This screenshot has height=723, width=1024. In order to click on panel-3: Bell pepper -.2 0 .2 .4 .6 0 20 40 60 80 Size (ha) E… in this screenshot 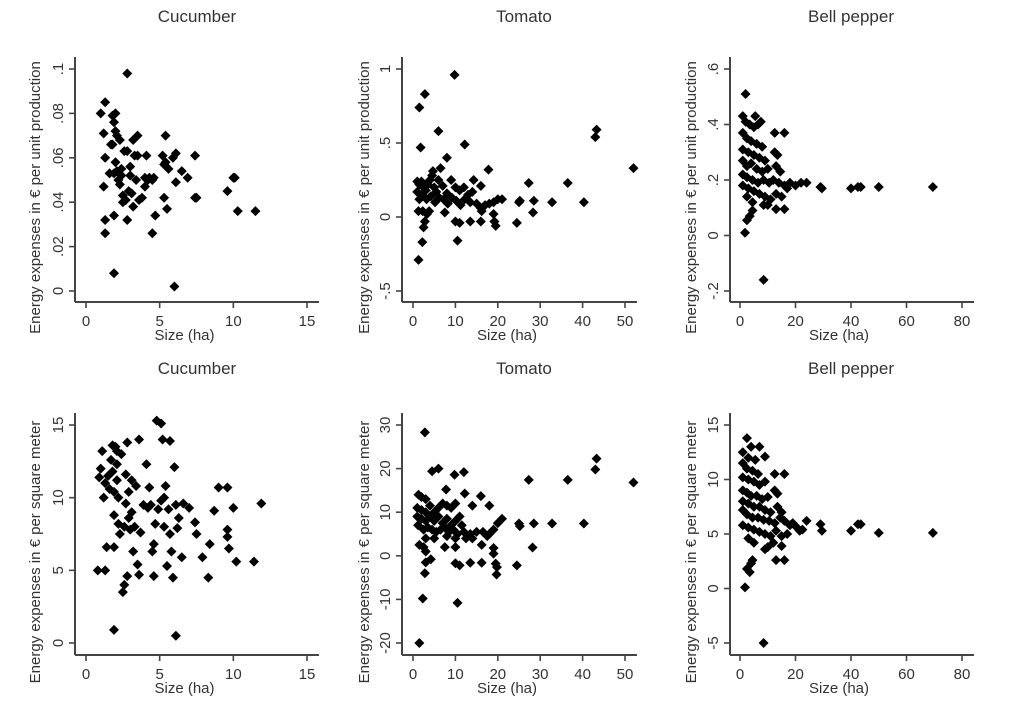, I will do `click(828, 175)`.